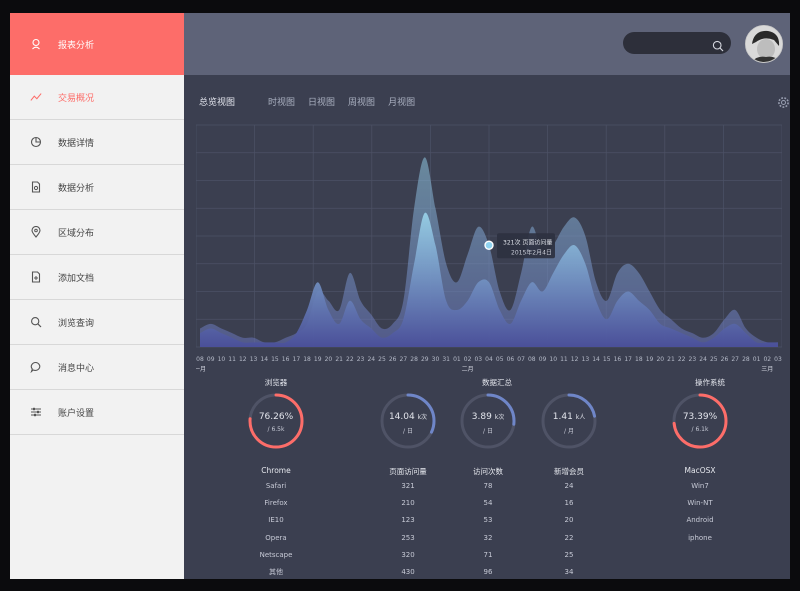  I want to click on list-item: Win7, so click(700, 486).